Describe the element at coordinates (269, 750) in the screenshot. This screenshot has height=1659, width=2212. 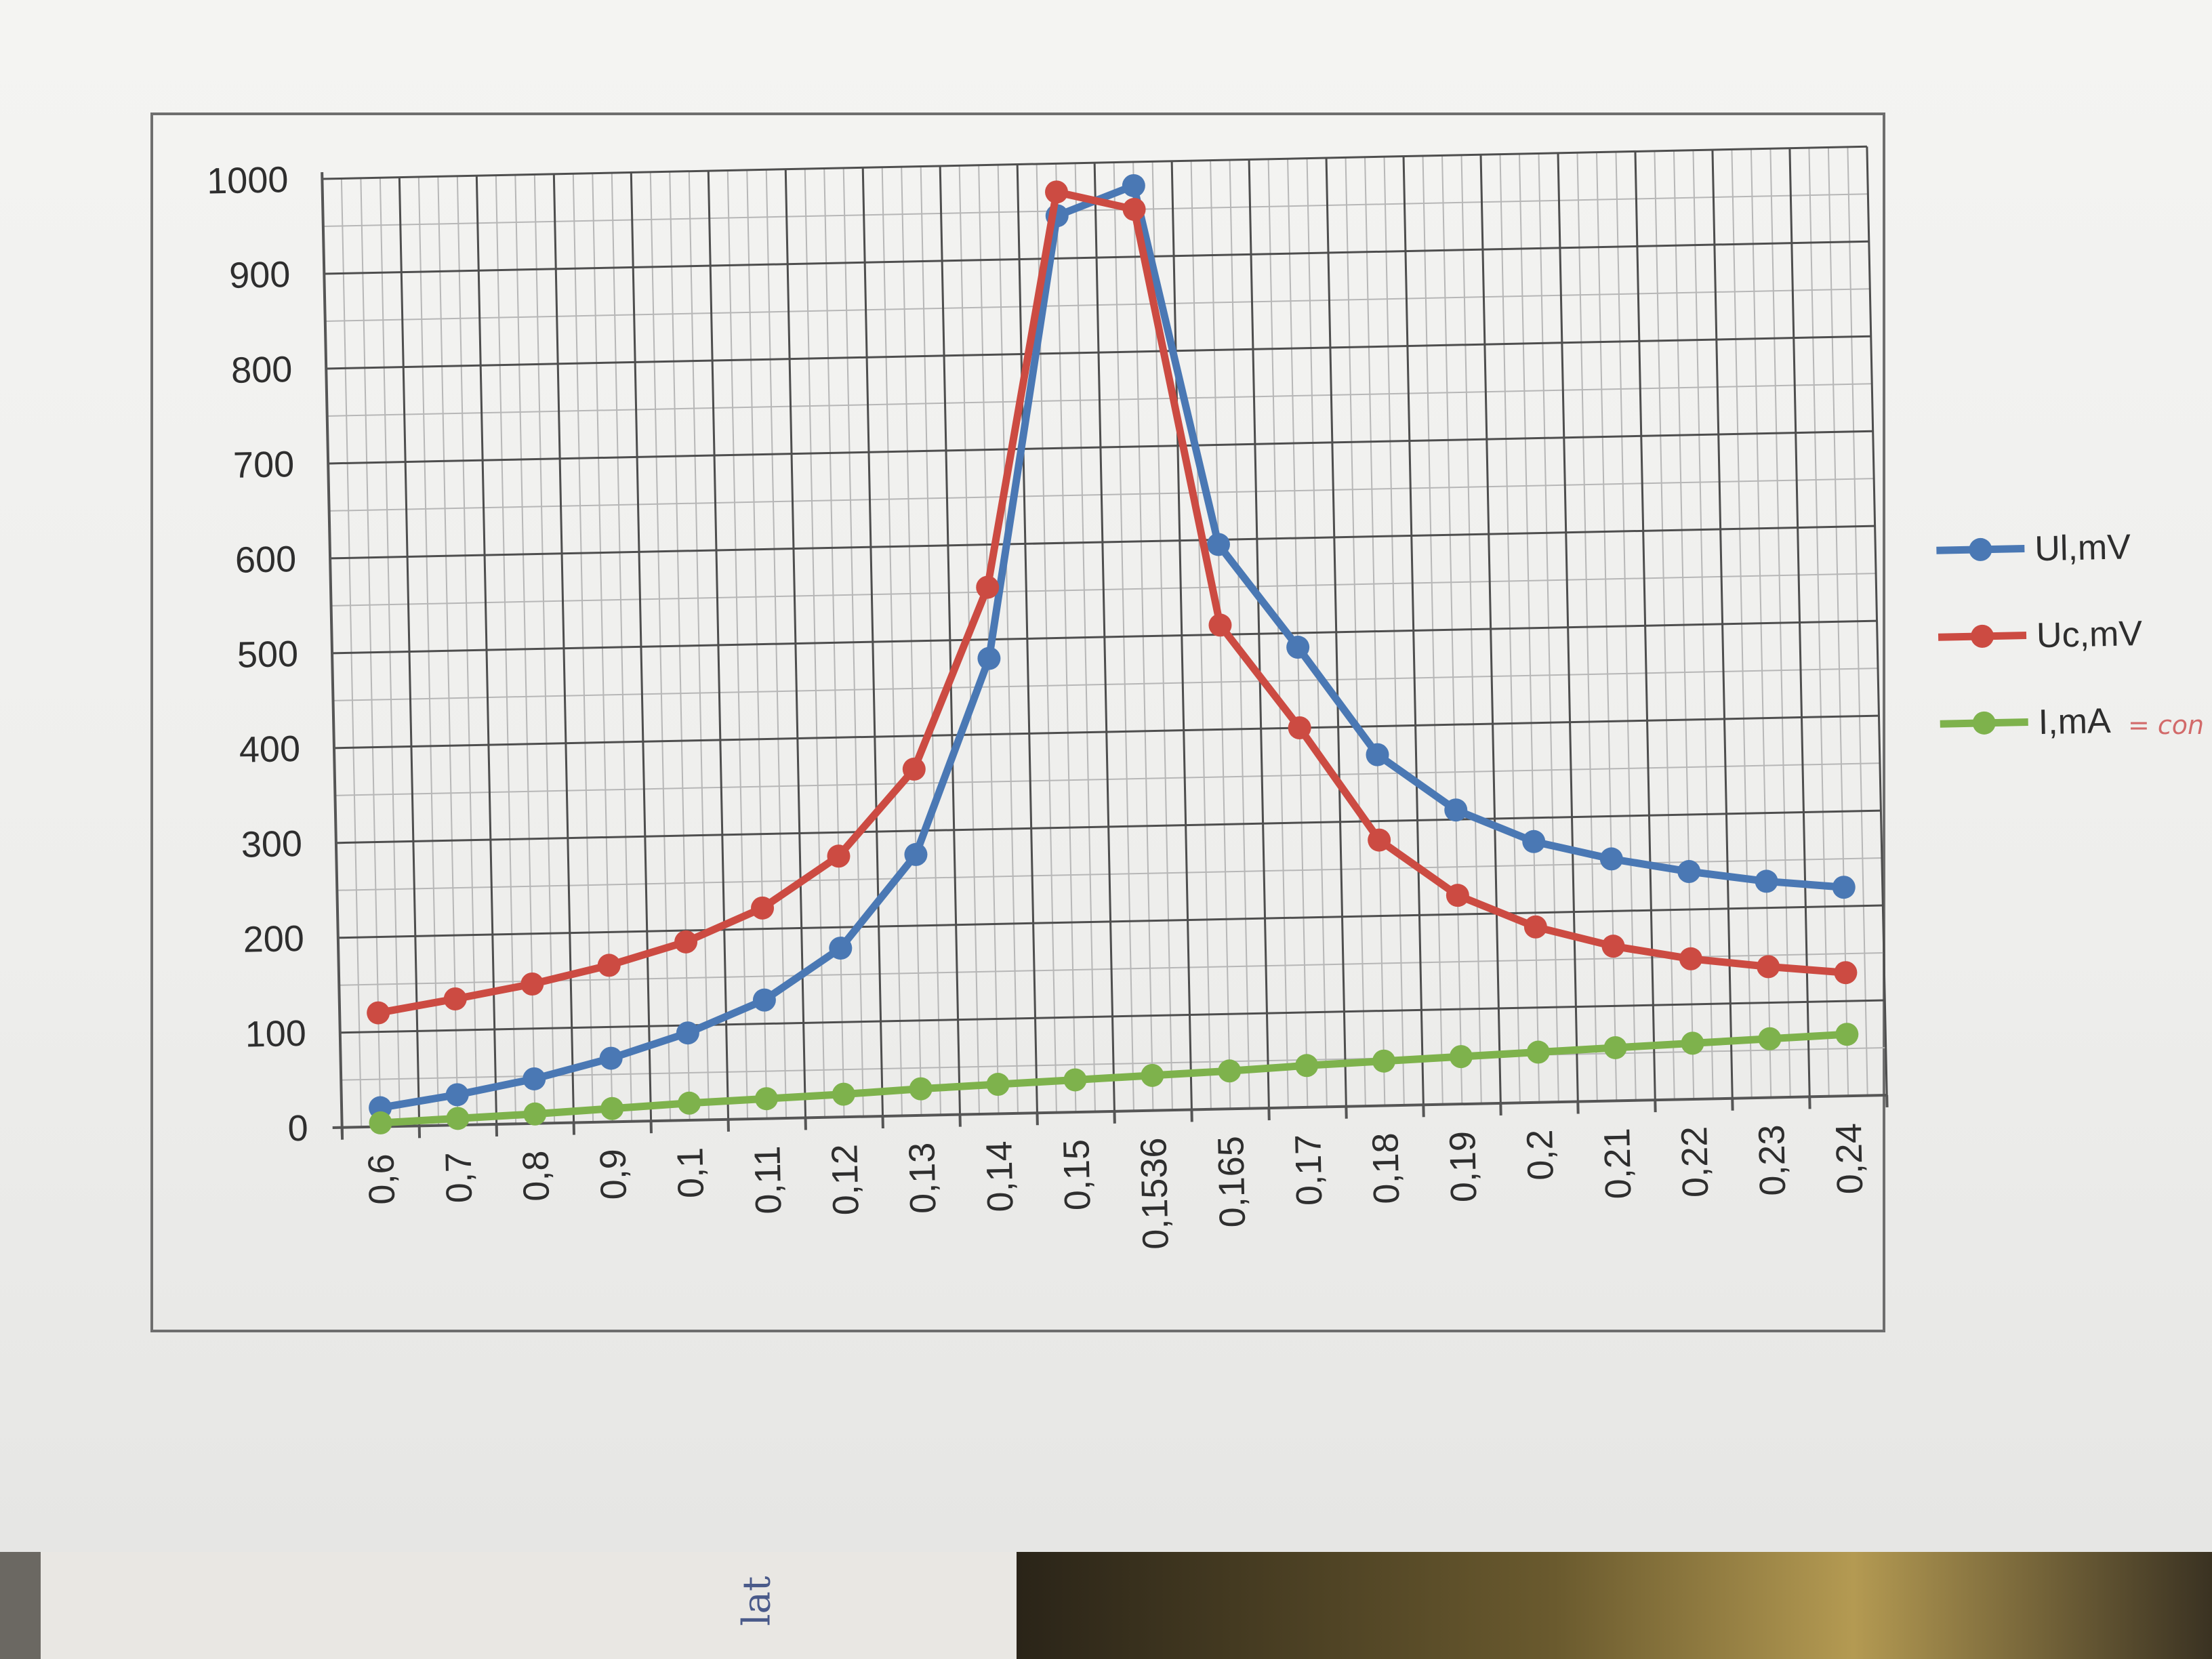
I see `y-tick-label: 400` at that location.